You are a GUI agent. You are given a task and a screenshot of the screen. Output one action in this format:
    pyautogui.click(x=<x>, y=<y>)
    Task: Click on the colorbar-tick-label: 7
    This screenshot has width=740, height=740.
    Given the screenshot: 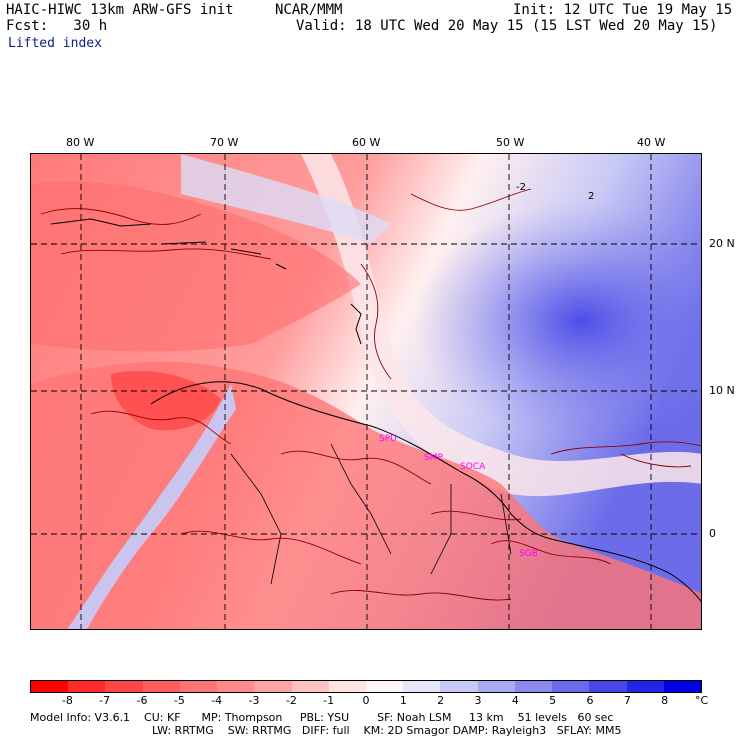 What is the action you would take?
    pyautogui.click(x=627, y=700)
    